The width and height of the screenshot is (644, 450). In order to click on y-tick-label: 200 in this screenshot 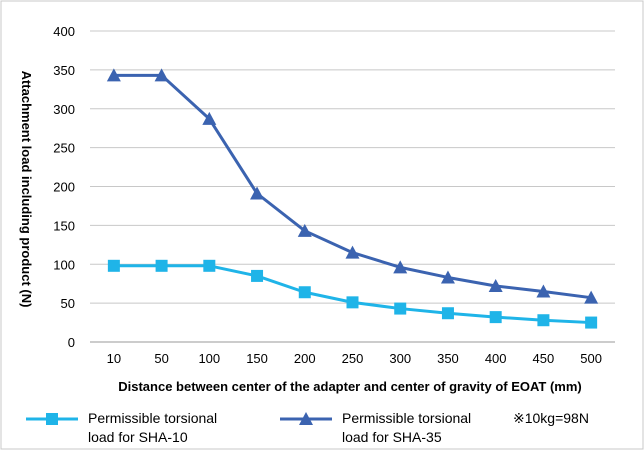, I will do `click(64, 187)`.